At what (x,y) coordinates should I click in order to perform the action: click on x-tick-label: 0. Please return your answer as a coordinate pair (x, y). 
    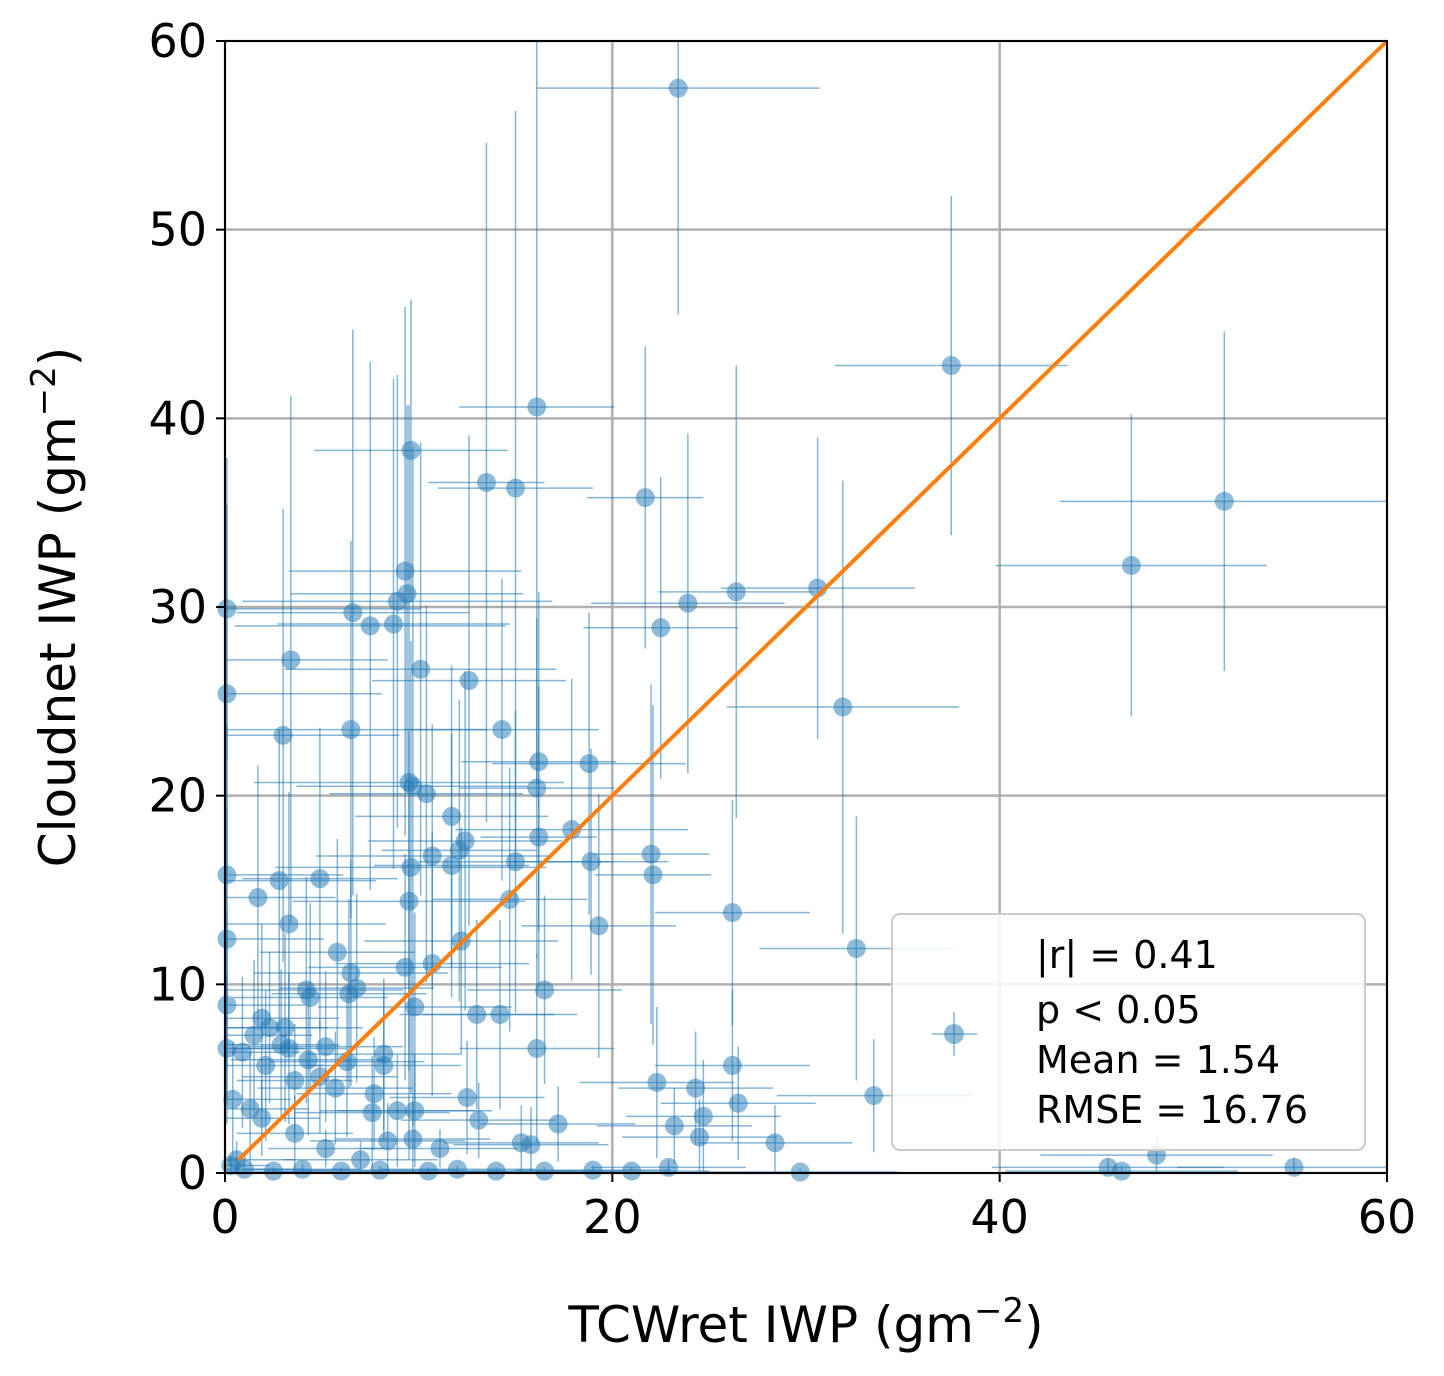
    Looking at the image, I should click on (224, 1217).